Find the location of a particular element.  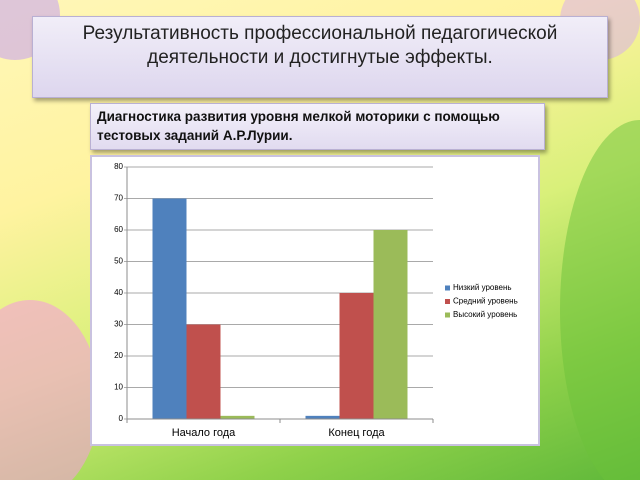

y-tick-label: 60 is located at coordinates (118, 229).